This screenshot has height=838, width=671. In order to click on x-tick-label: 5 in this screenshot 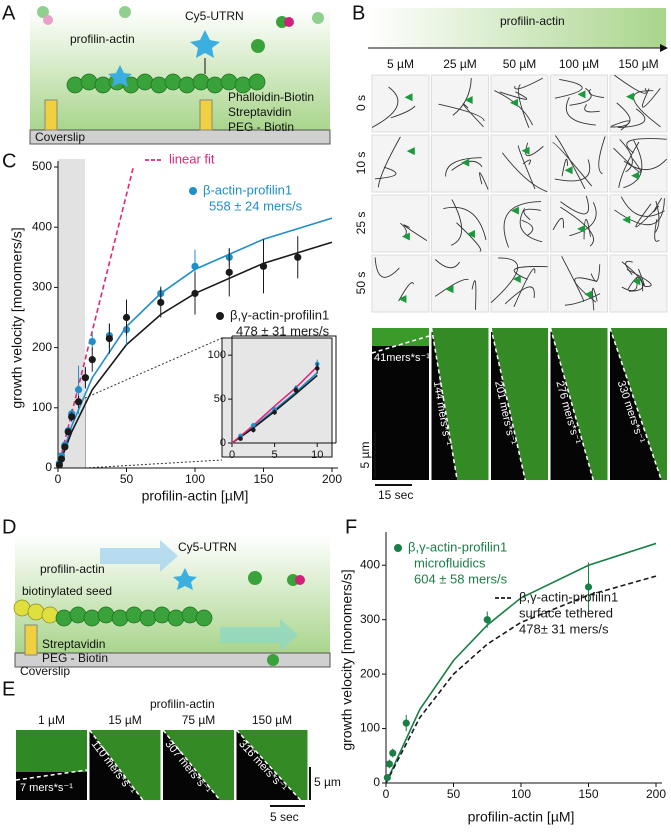, I will do `click(275, 455)`.